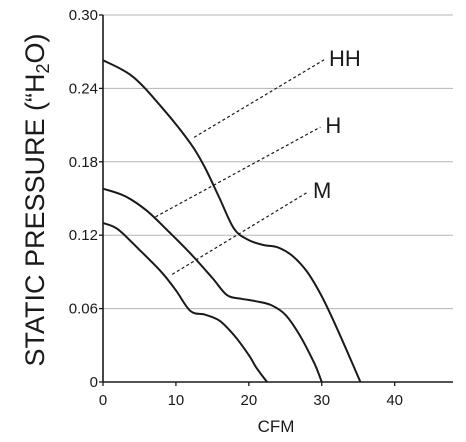 The image size is (466, 442). I want to click on leader-line-m, so click(240, 233).